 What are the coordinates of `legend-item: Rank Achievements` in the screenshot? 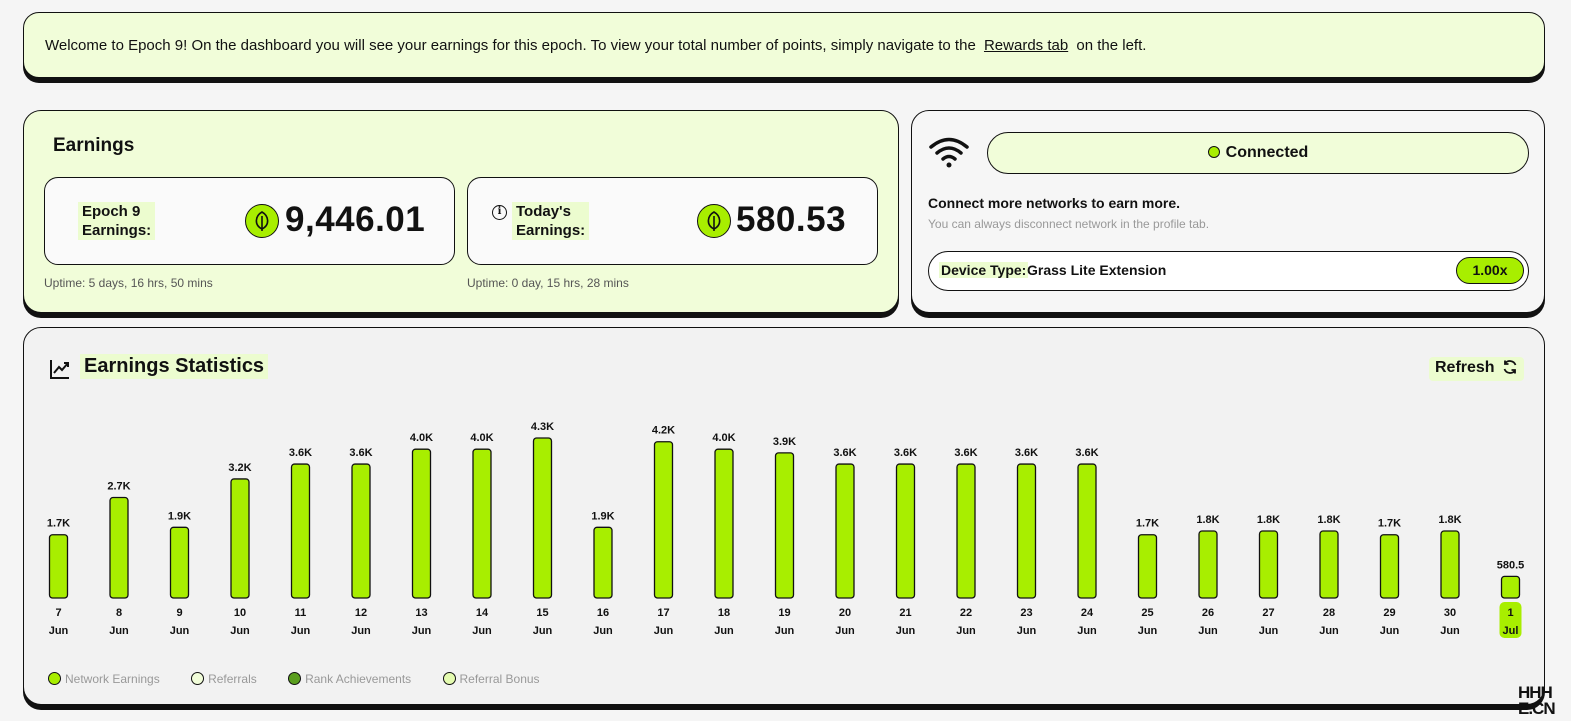 It's located at (349, 679).